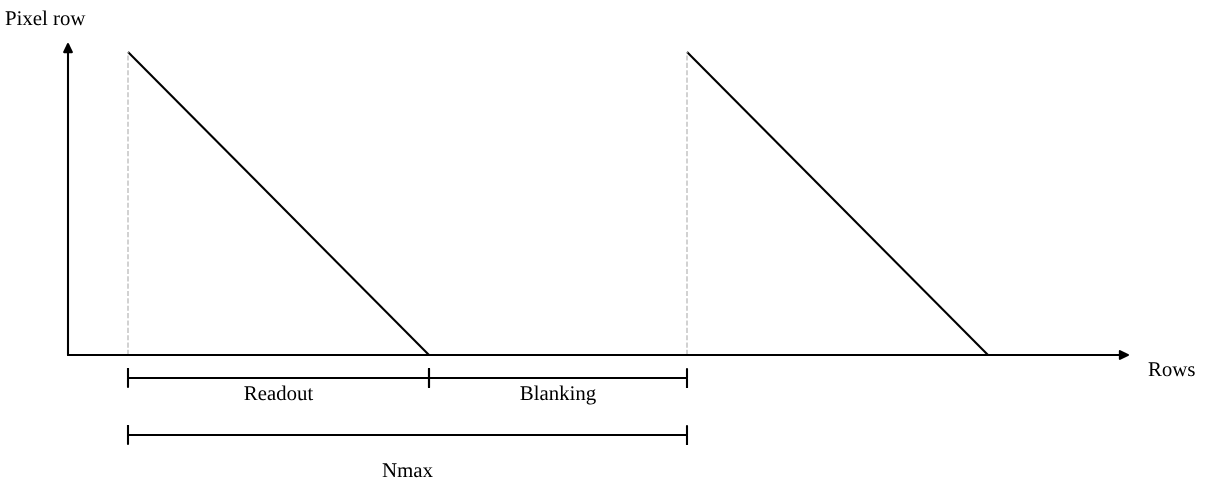  Describe the element at coordinates (45, 18) in the screenshot. I see `y-axis-title: Pixel row` at that location.